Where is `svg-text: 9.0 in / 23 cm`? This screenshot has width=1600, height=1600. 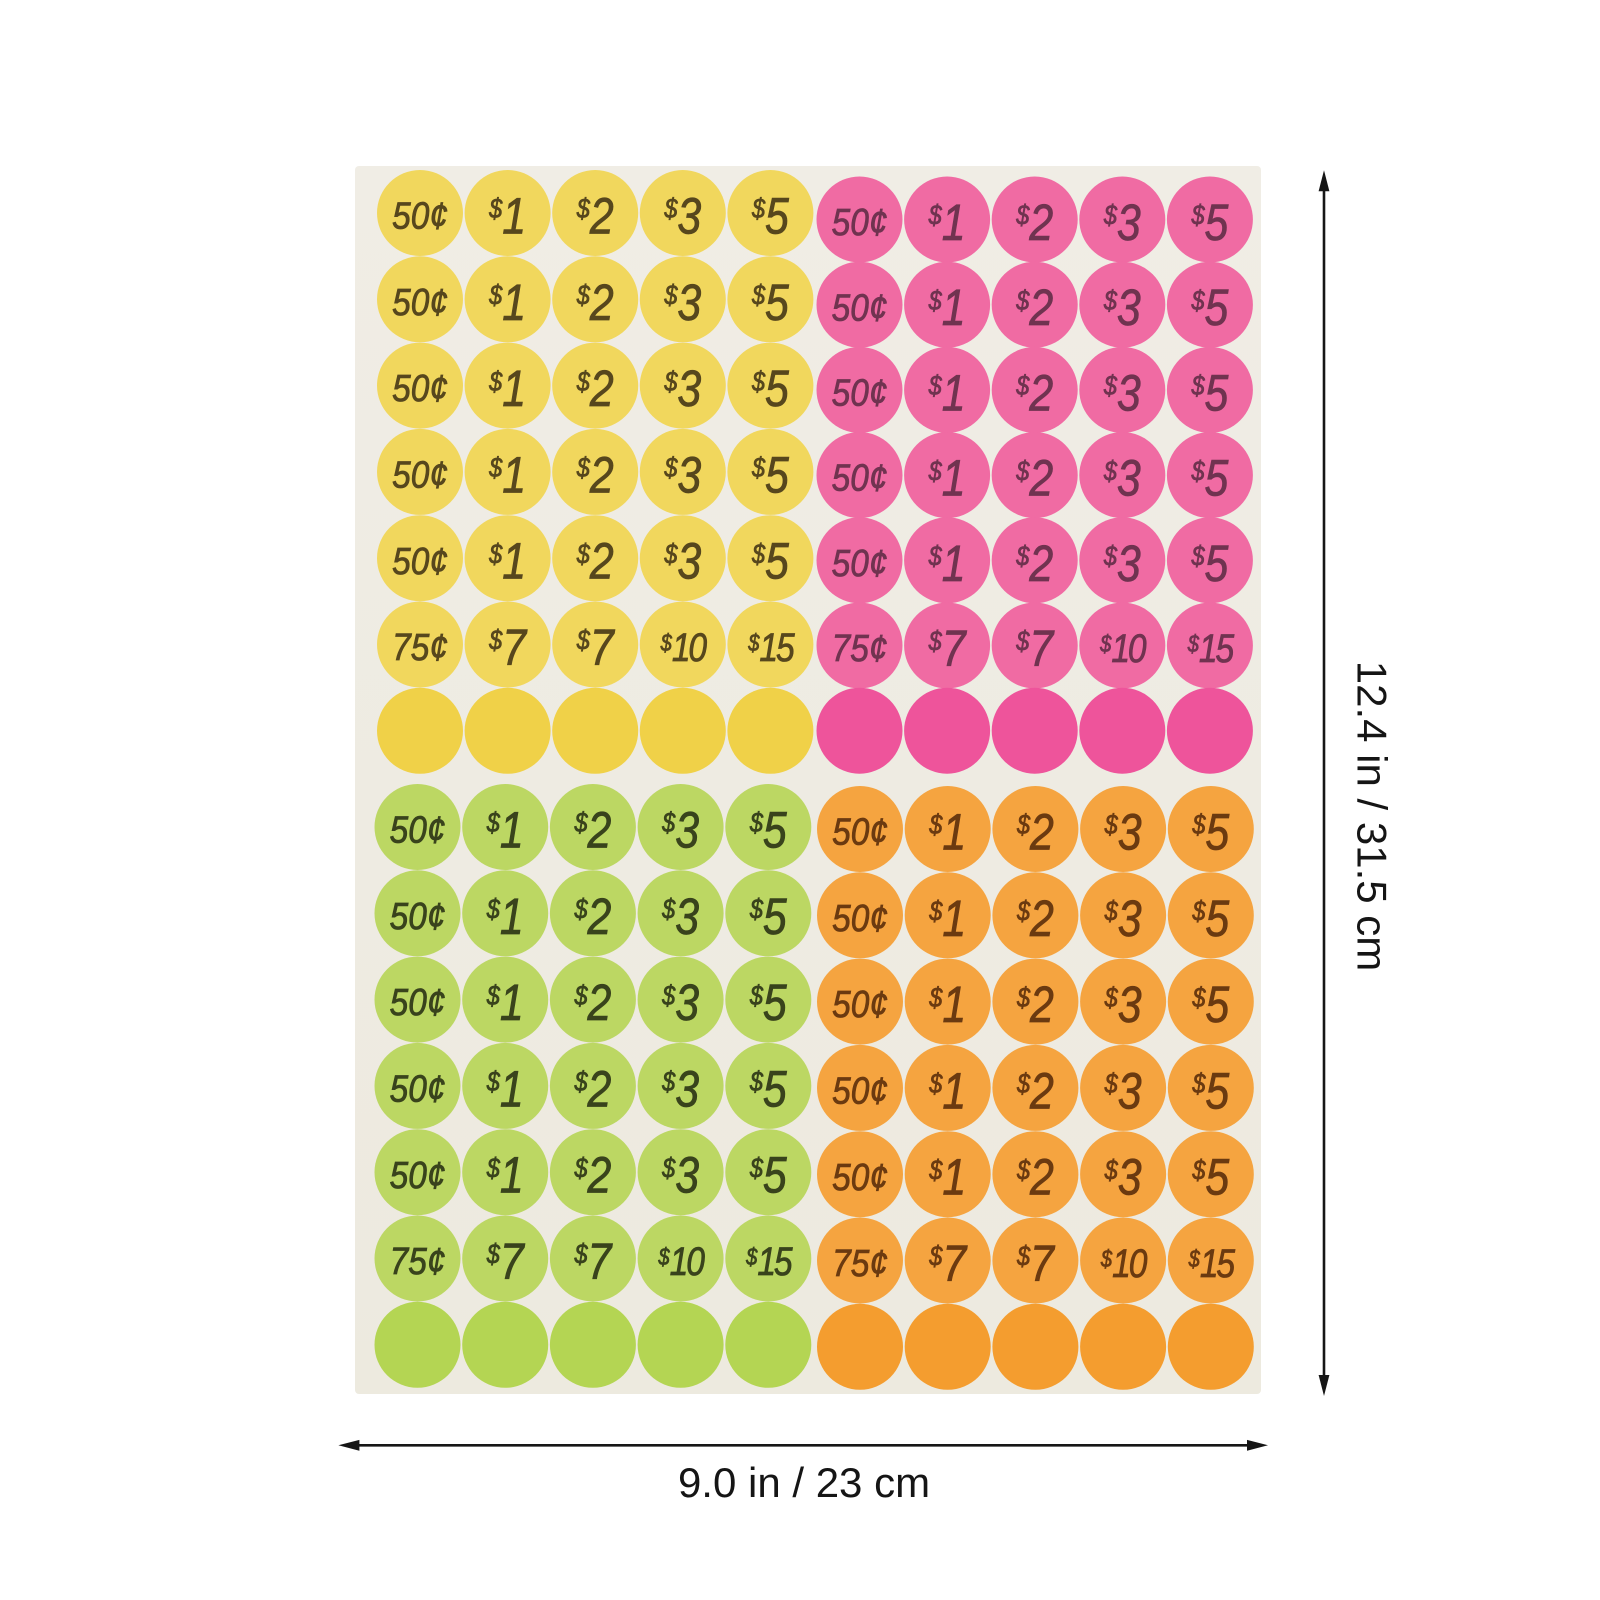 svg-text: 9.0 in / 23 cm is located at coordinates (804, 1482).